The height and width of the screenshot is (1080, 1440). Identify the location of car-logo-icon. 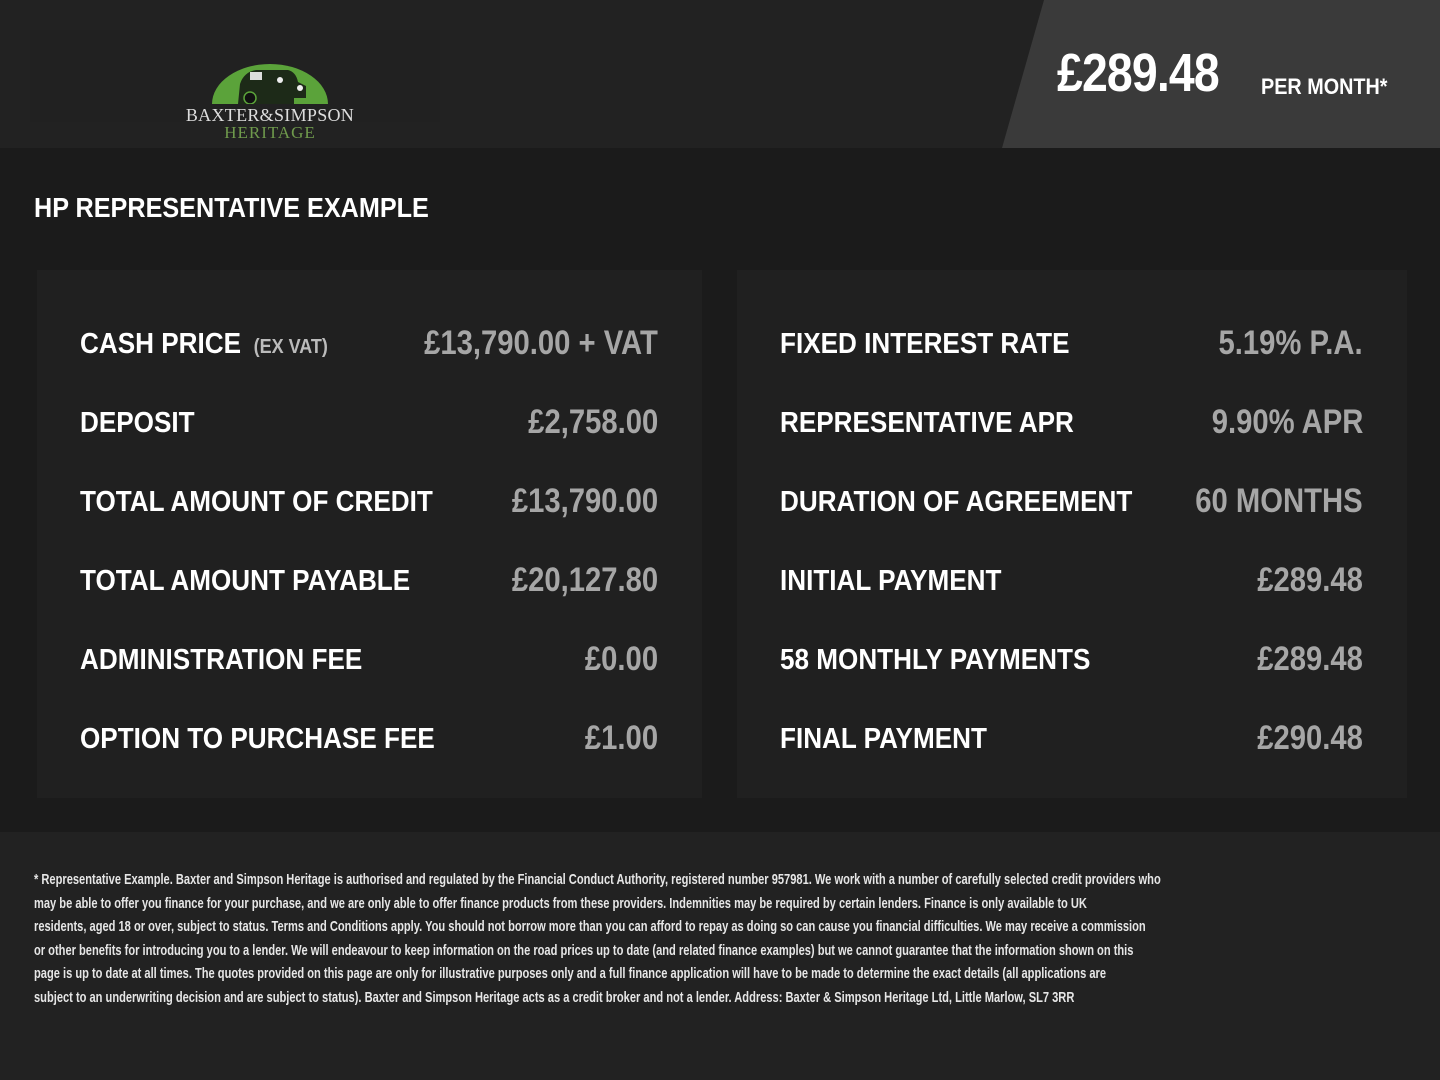
(270, 84).